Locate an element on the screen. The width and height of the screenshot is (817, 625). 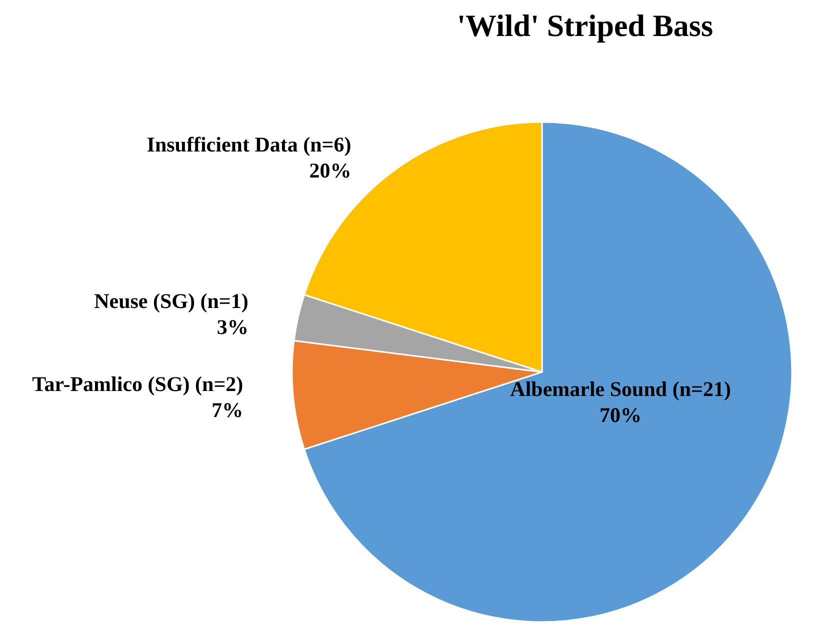
data-label: 3% is located at coordinates (232, 327).